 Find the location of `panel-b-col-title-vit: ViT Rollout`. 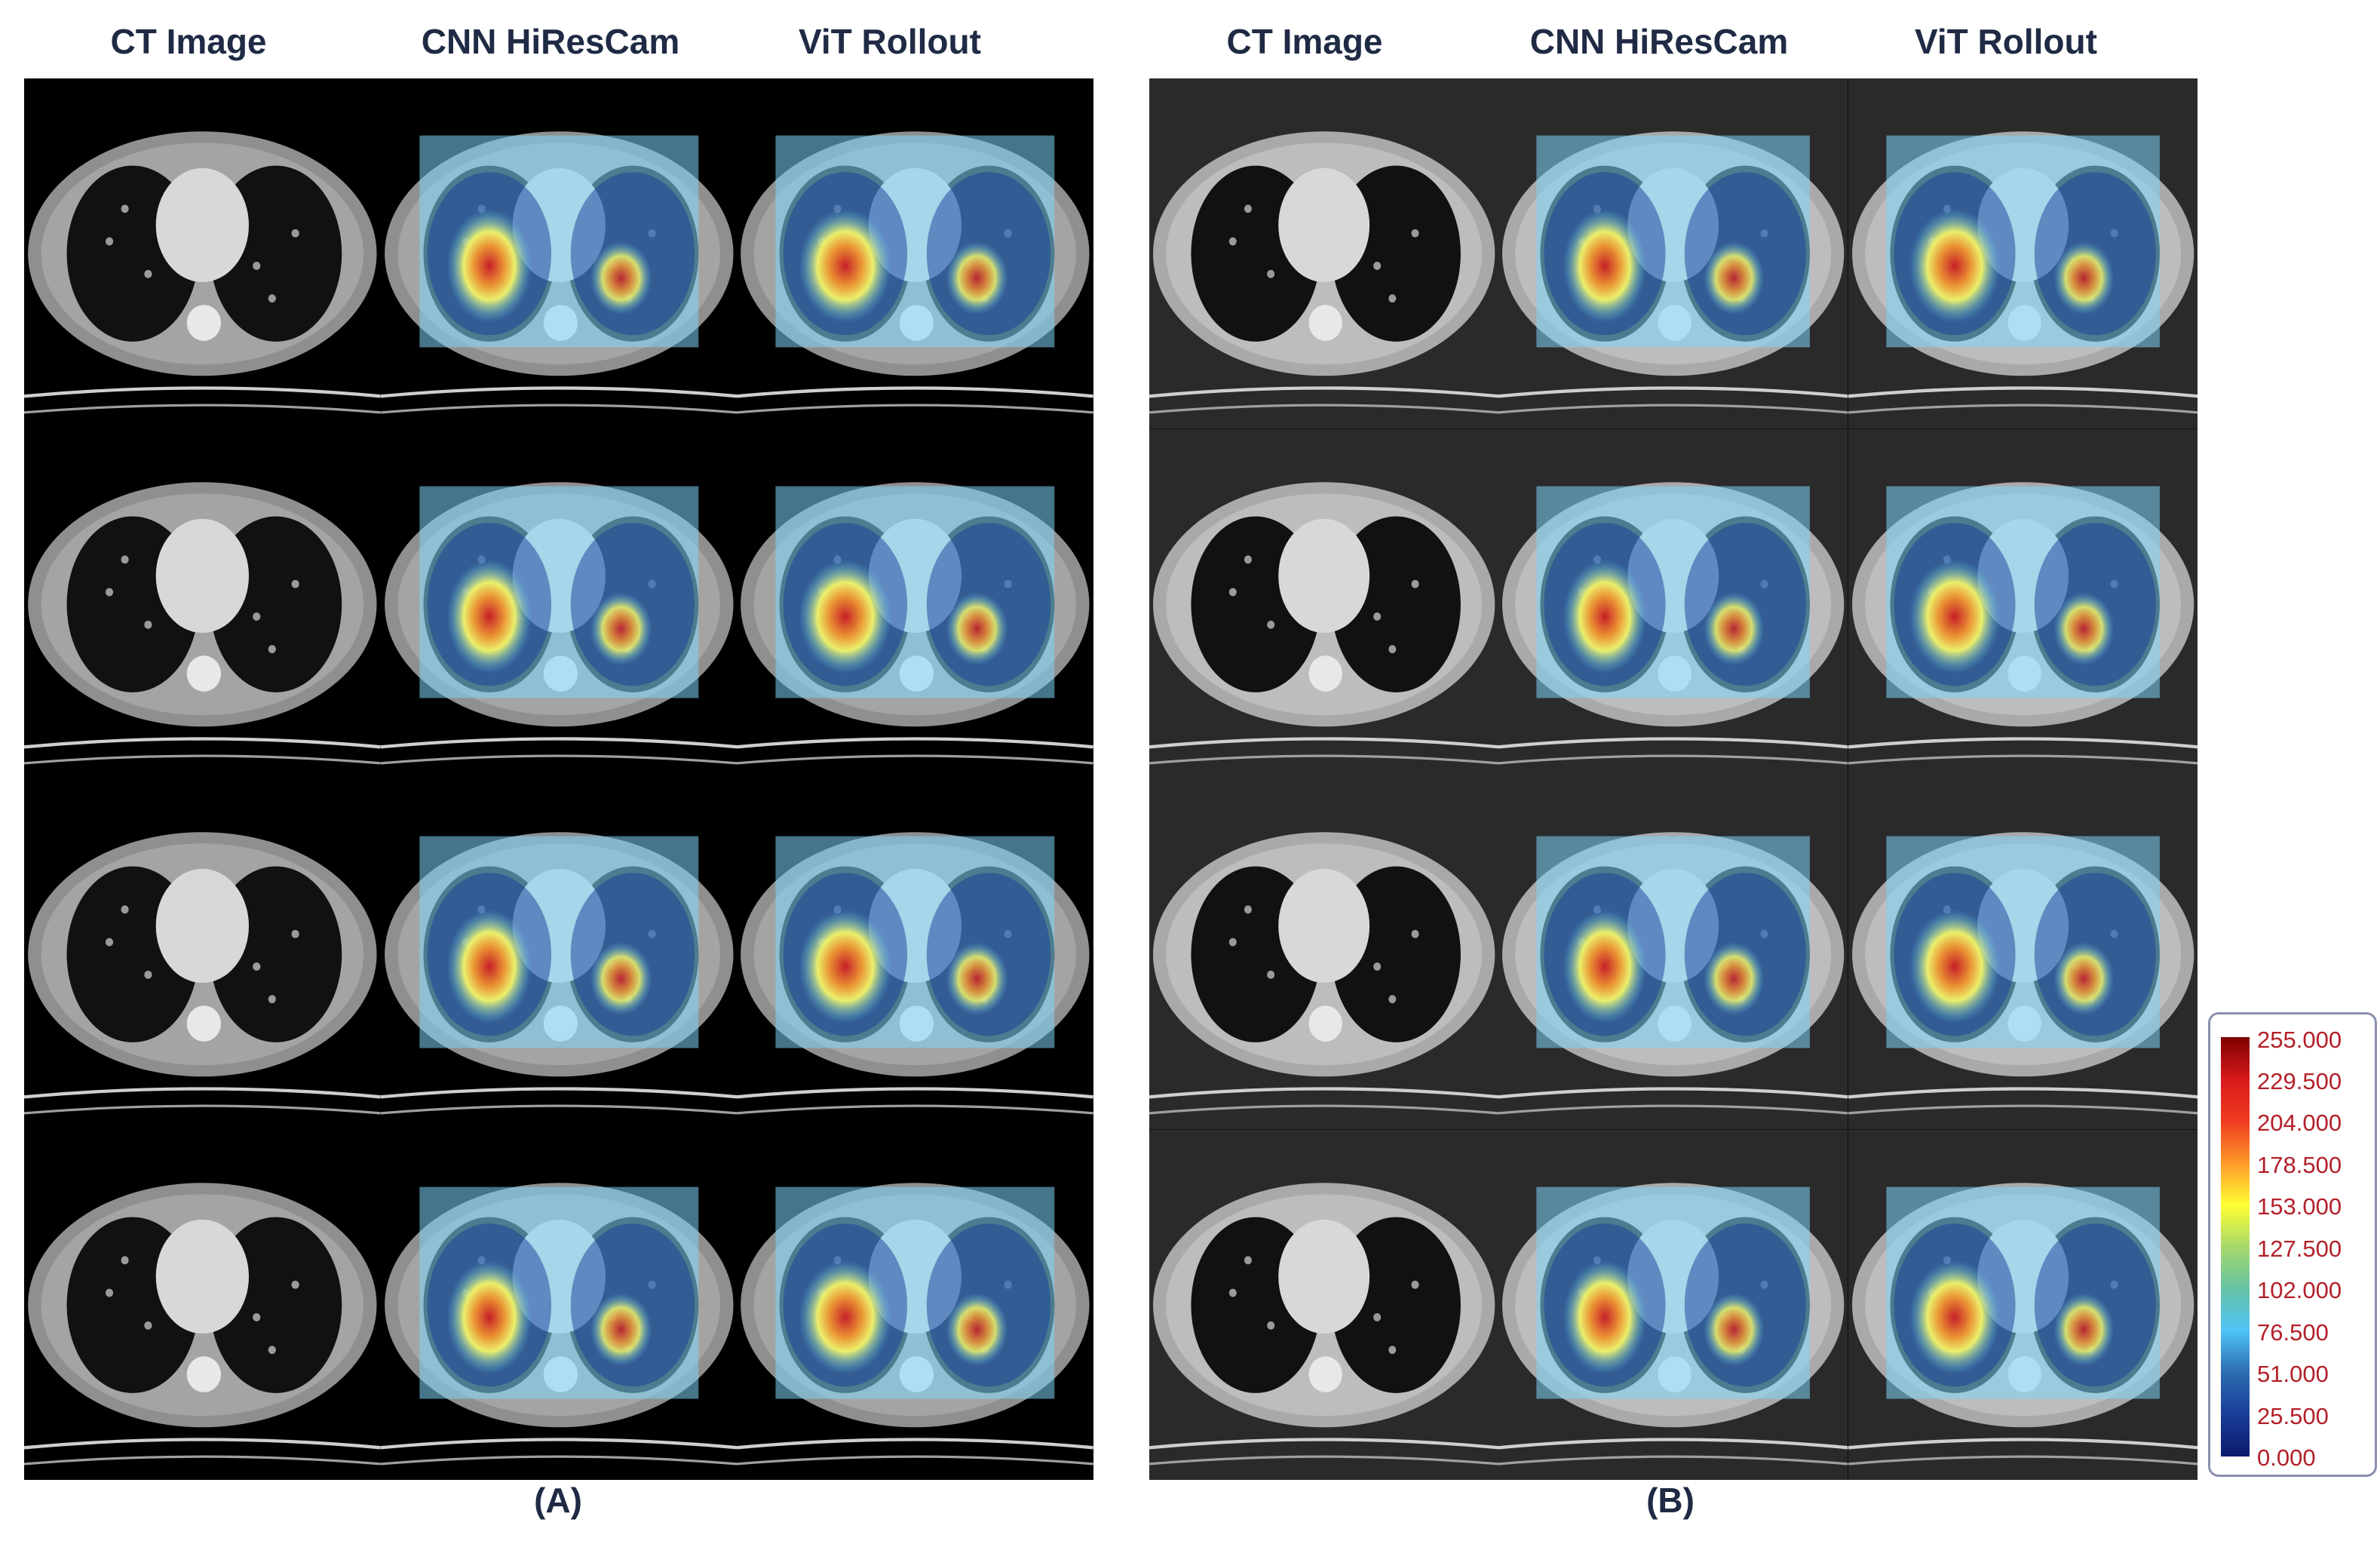

panel-b-col-title-vit: ViT Rollout is located at coordinates (2006, 41).